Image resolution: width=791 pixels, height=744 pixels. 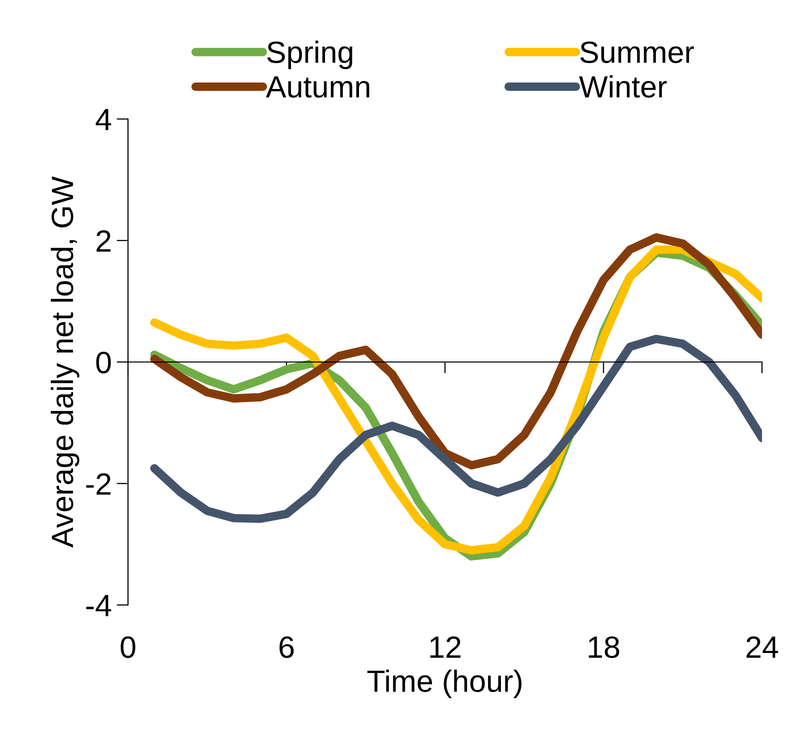 What do you see at coordinates (65, 362) in the screenshot?
I see `y-axis-title: Average daily net load, GW` at bounding box center [65, 362].